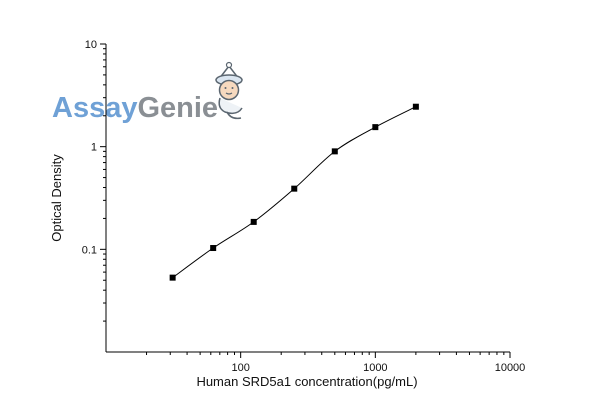 This screenshot has height=417, width=590. Describe the element at coordinates (91, 45) in the screenshot. I see `y-tick-label: 10` at that location.